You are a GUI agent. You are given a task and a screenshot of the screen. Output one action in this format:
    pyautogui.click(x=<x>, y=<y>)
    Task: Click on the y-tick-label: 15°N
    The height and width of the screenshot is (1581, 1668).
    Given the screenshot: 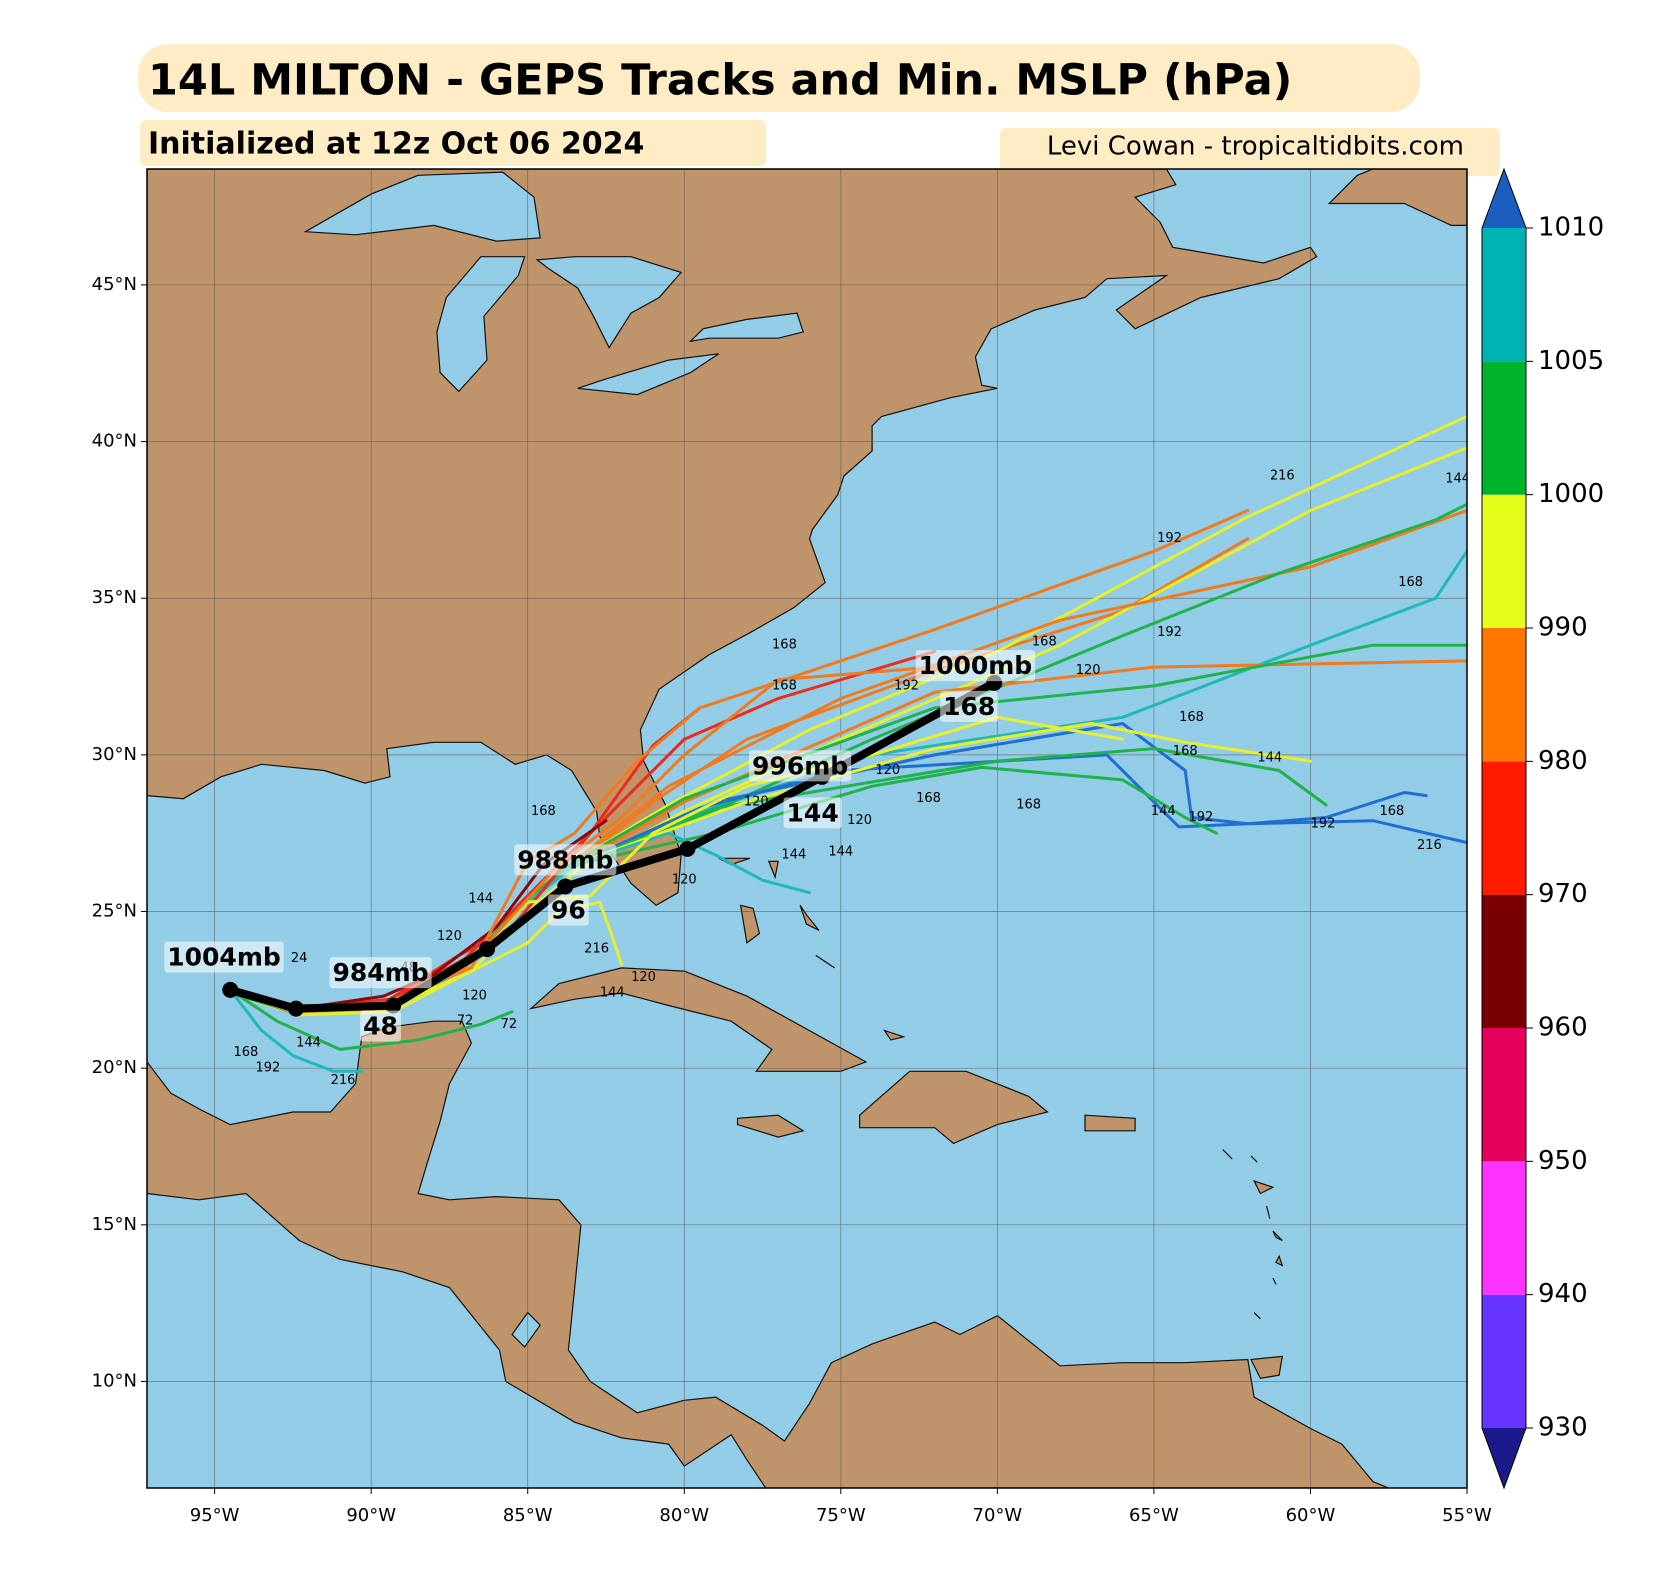 What is the action you would take?
    pyautogui.click(x=114, y=1224)
    